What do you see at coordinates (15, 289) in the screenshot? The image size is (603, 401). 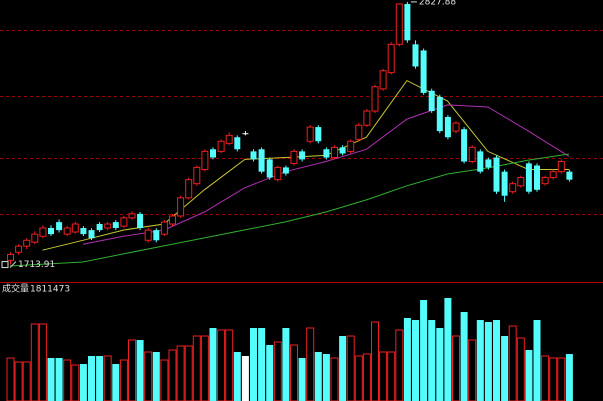 I see `volume-title: 成交量` at bounding box center [15, 289].